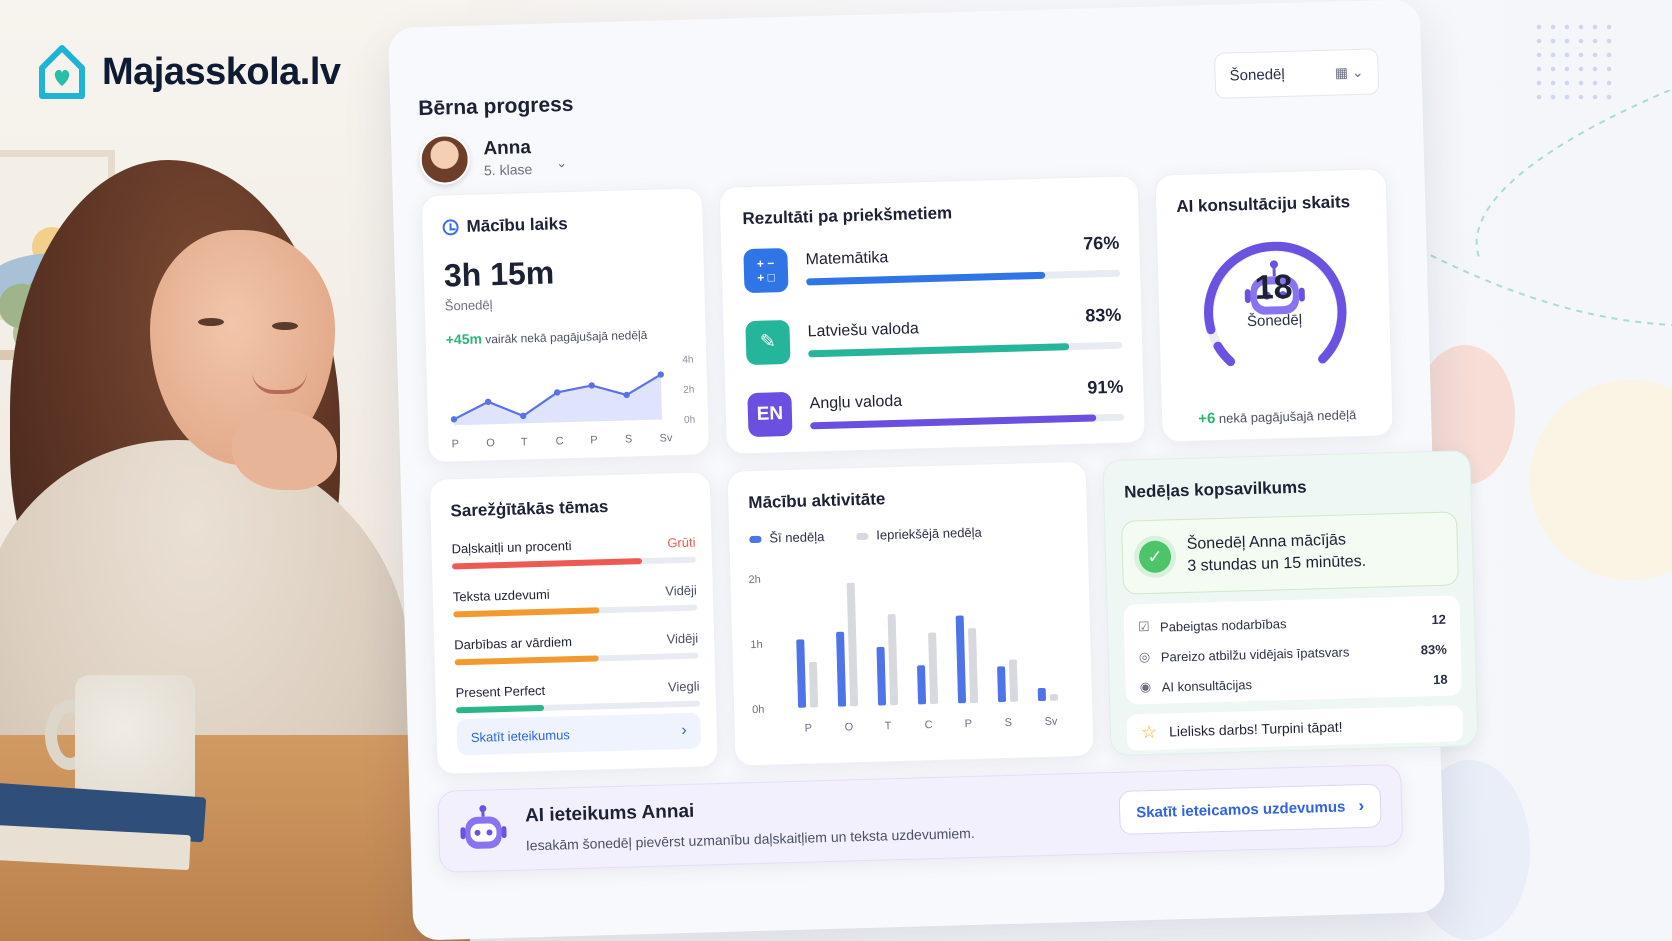 This screenshot has width=1672, height=941. What do you see at coordinates (1546, 208) in the screenshot?
I see `decor-dashed-curve` at bounding box center [1546, 208].